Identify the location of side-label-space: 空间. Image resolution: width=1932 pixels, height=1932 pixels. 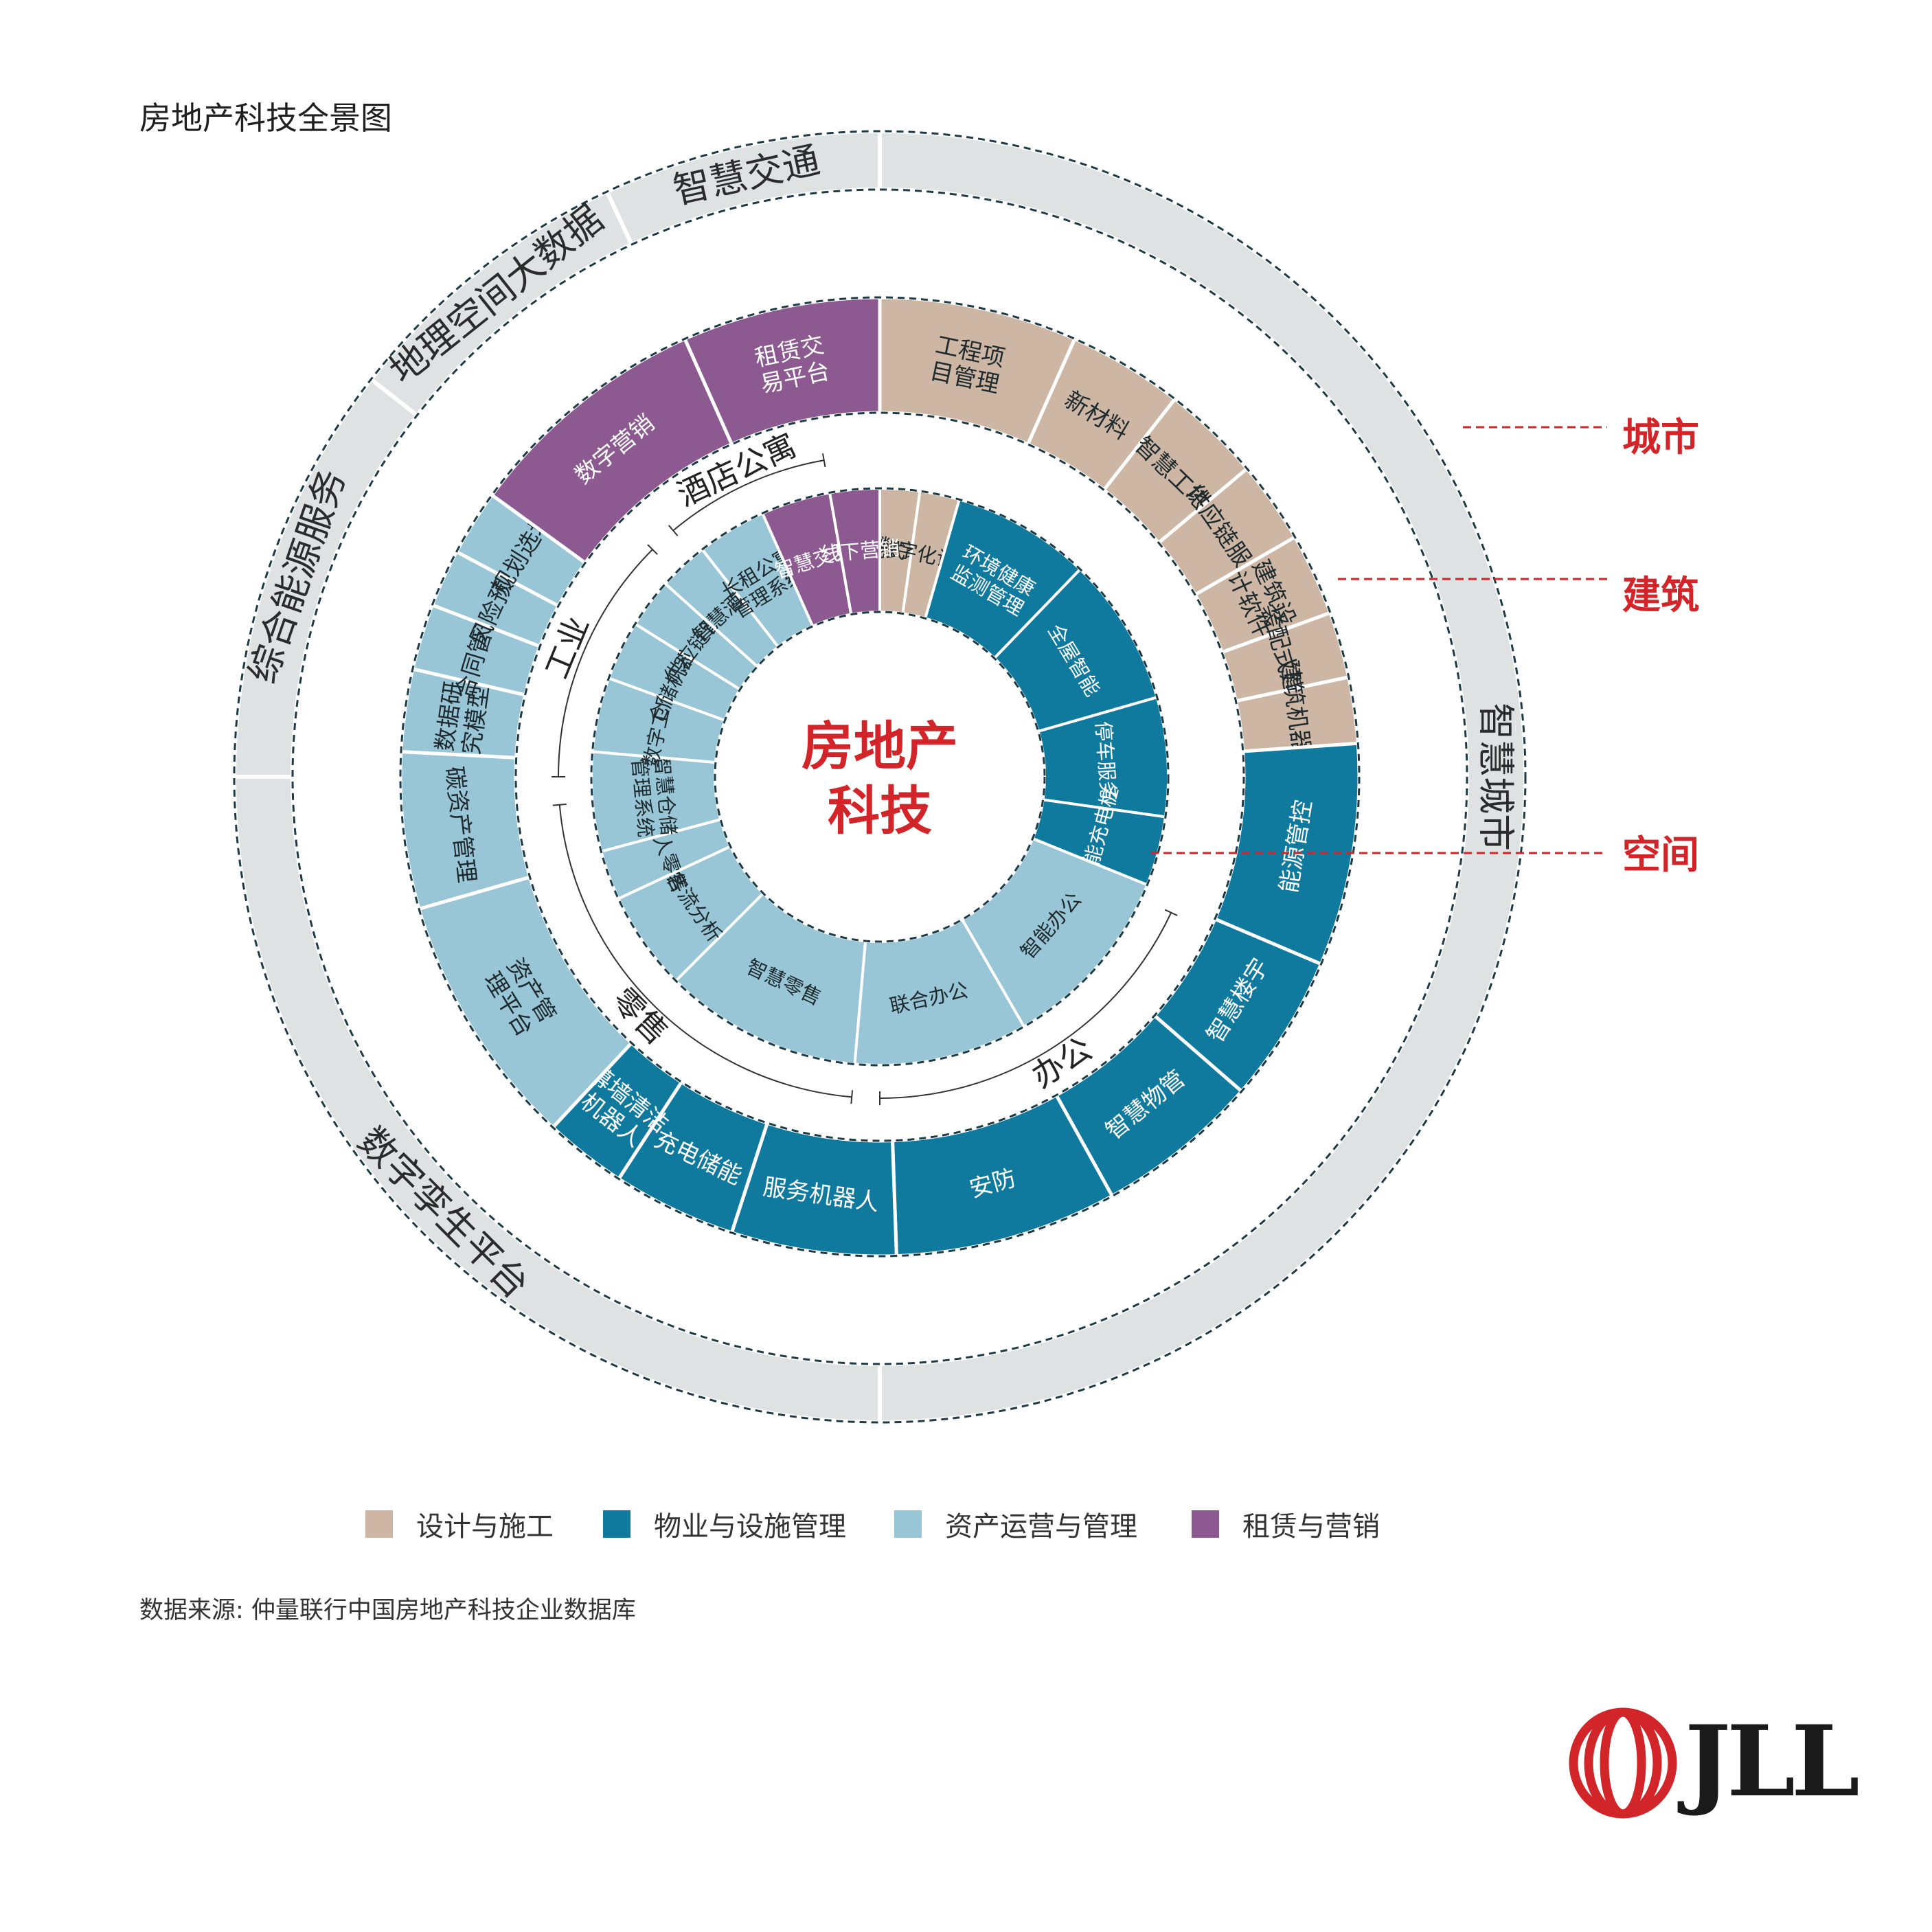
(1660, 855).